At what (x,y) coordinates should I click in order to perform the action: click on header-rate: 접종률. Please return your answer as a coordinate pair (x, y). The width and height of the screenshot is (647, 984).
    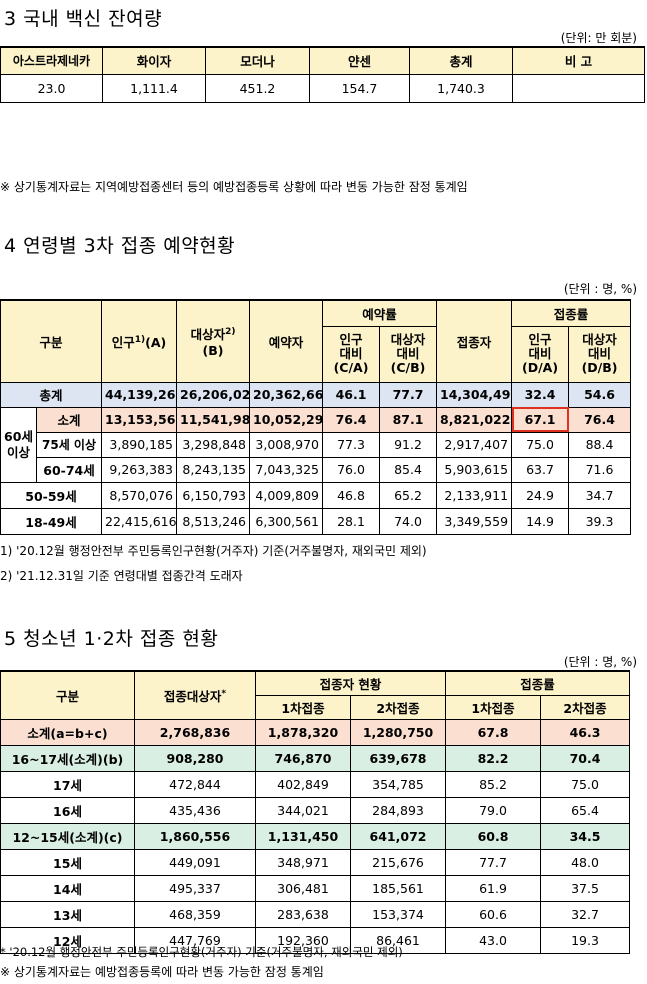
    Looking at the image, I should click on (538, 683).